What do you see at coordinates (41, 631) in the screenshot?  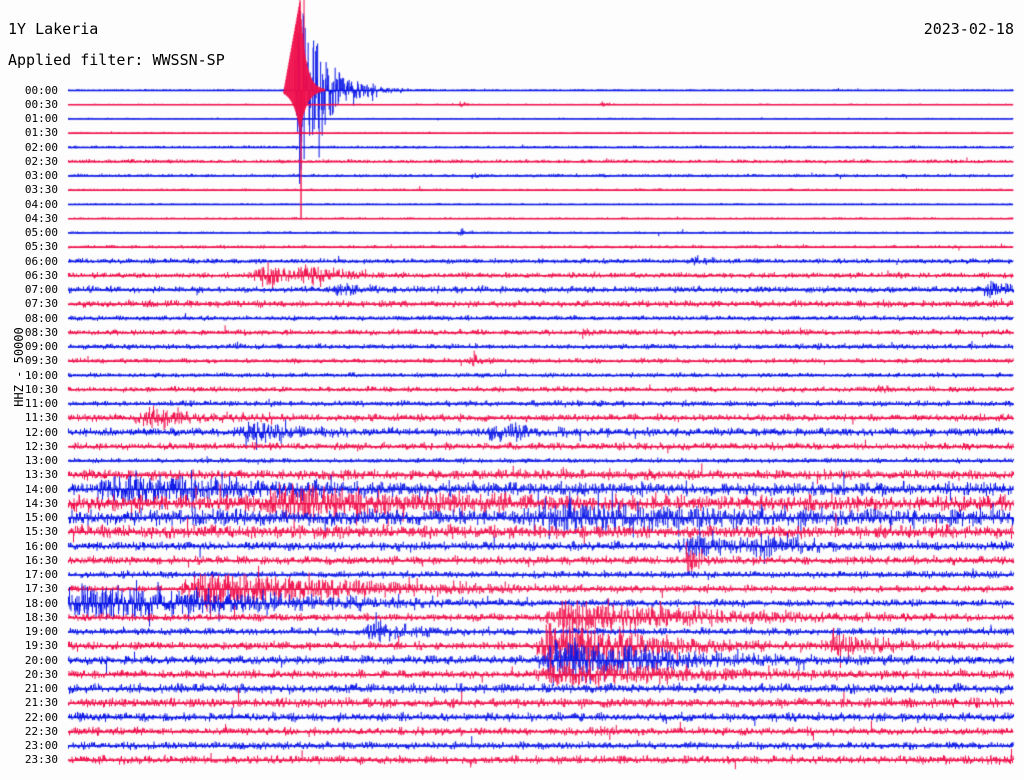 I see `time-axis-label: 19:00` at bounding box center [41, 631].